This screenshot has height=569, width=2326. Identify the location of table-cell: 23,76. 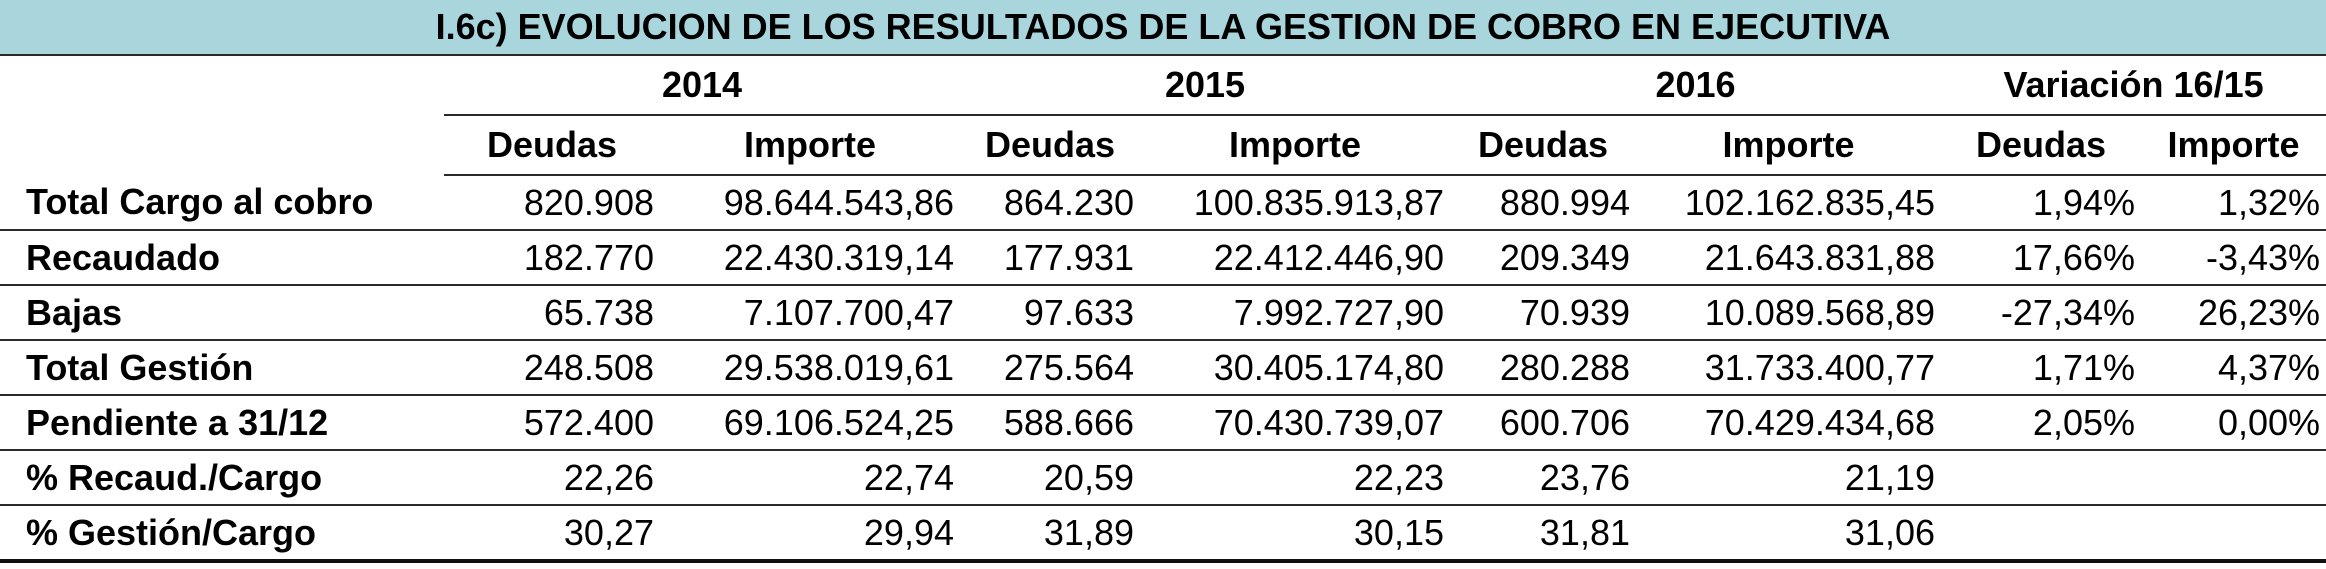
(1543, 478).